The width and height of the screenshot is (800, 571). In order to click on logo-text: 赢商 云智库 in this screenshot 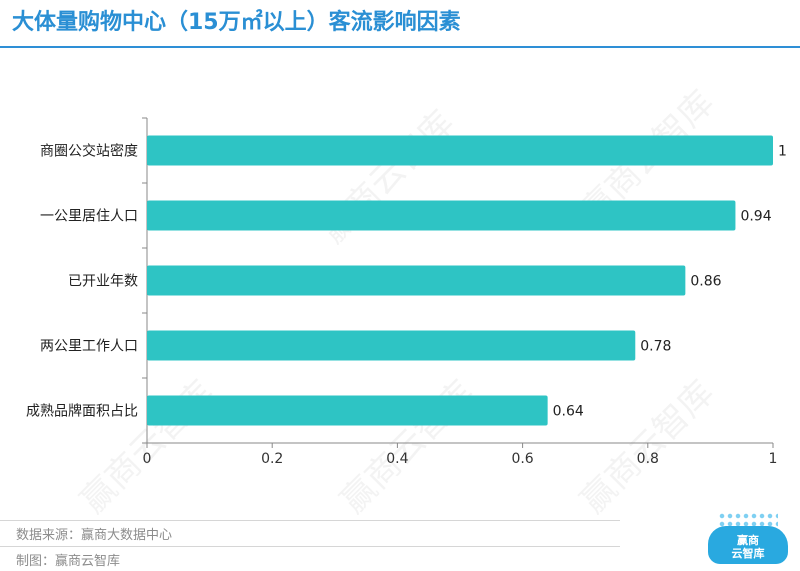, I will do `click(748, 547)`.